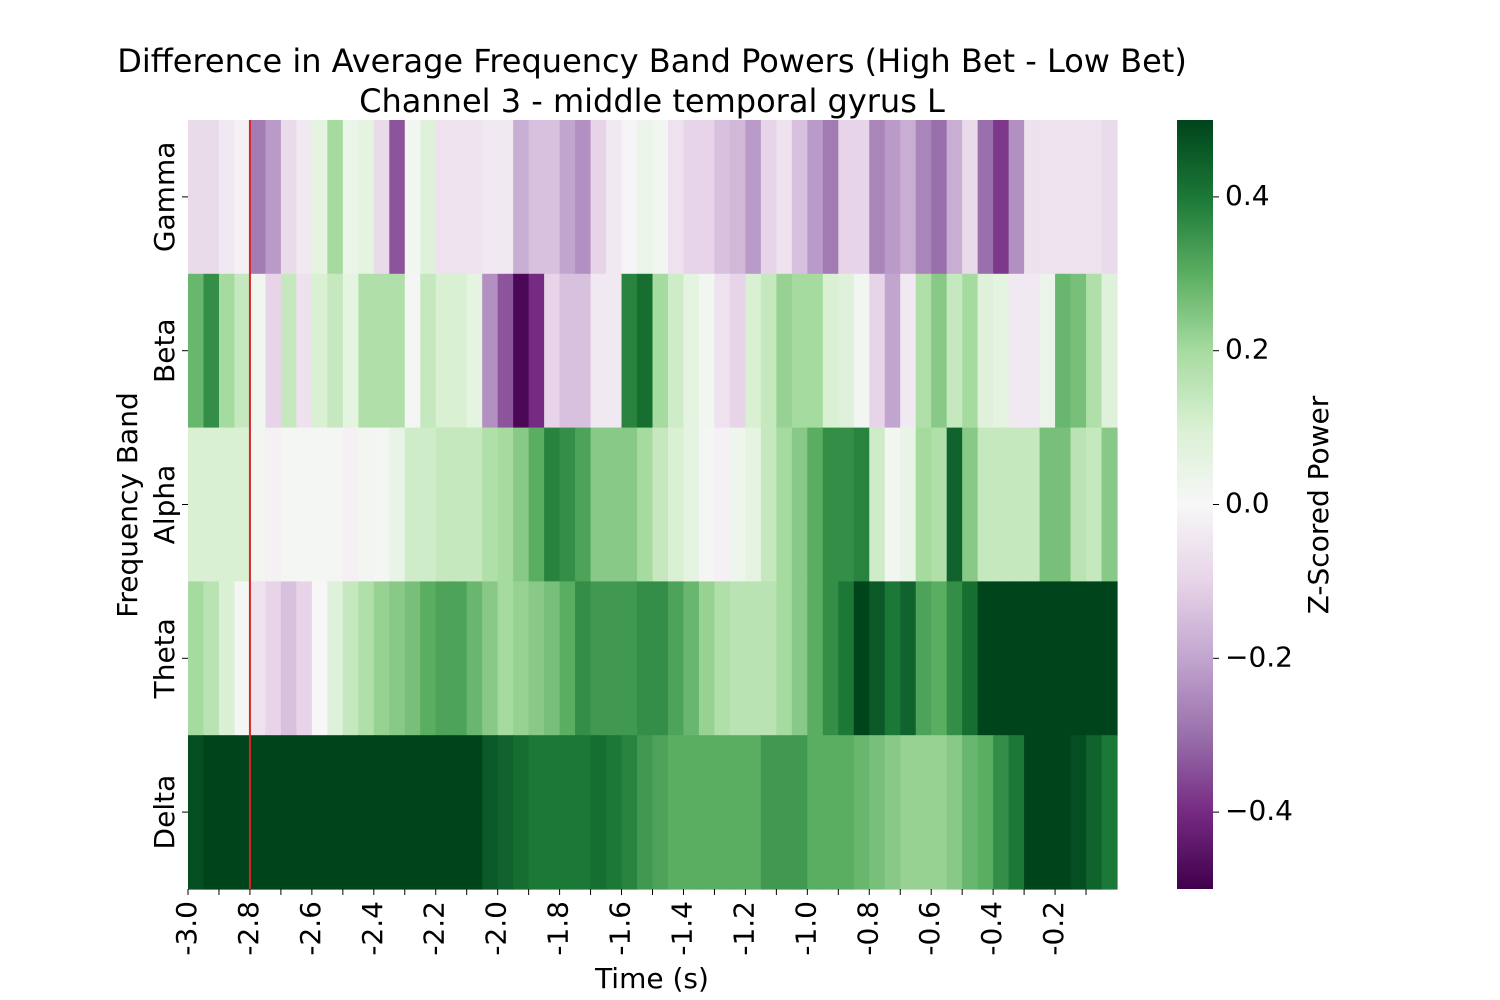 Image resolution: width=1500 pixels, height=1000 pixels. What do you see at coordinates (867, 928) in the screenshot?
I see `x-tick-label: -0.8` at bounding box center [867, 928].